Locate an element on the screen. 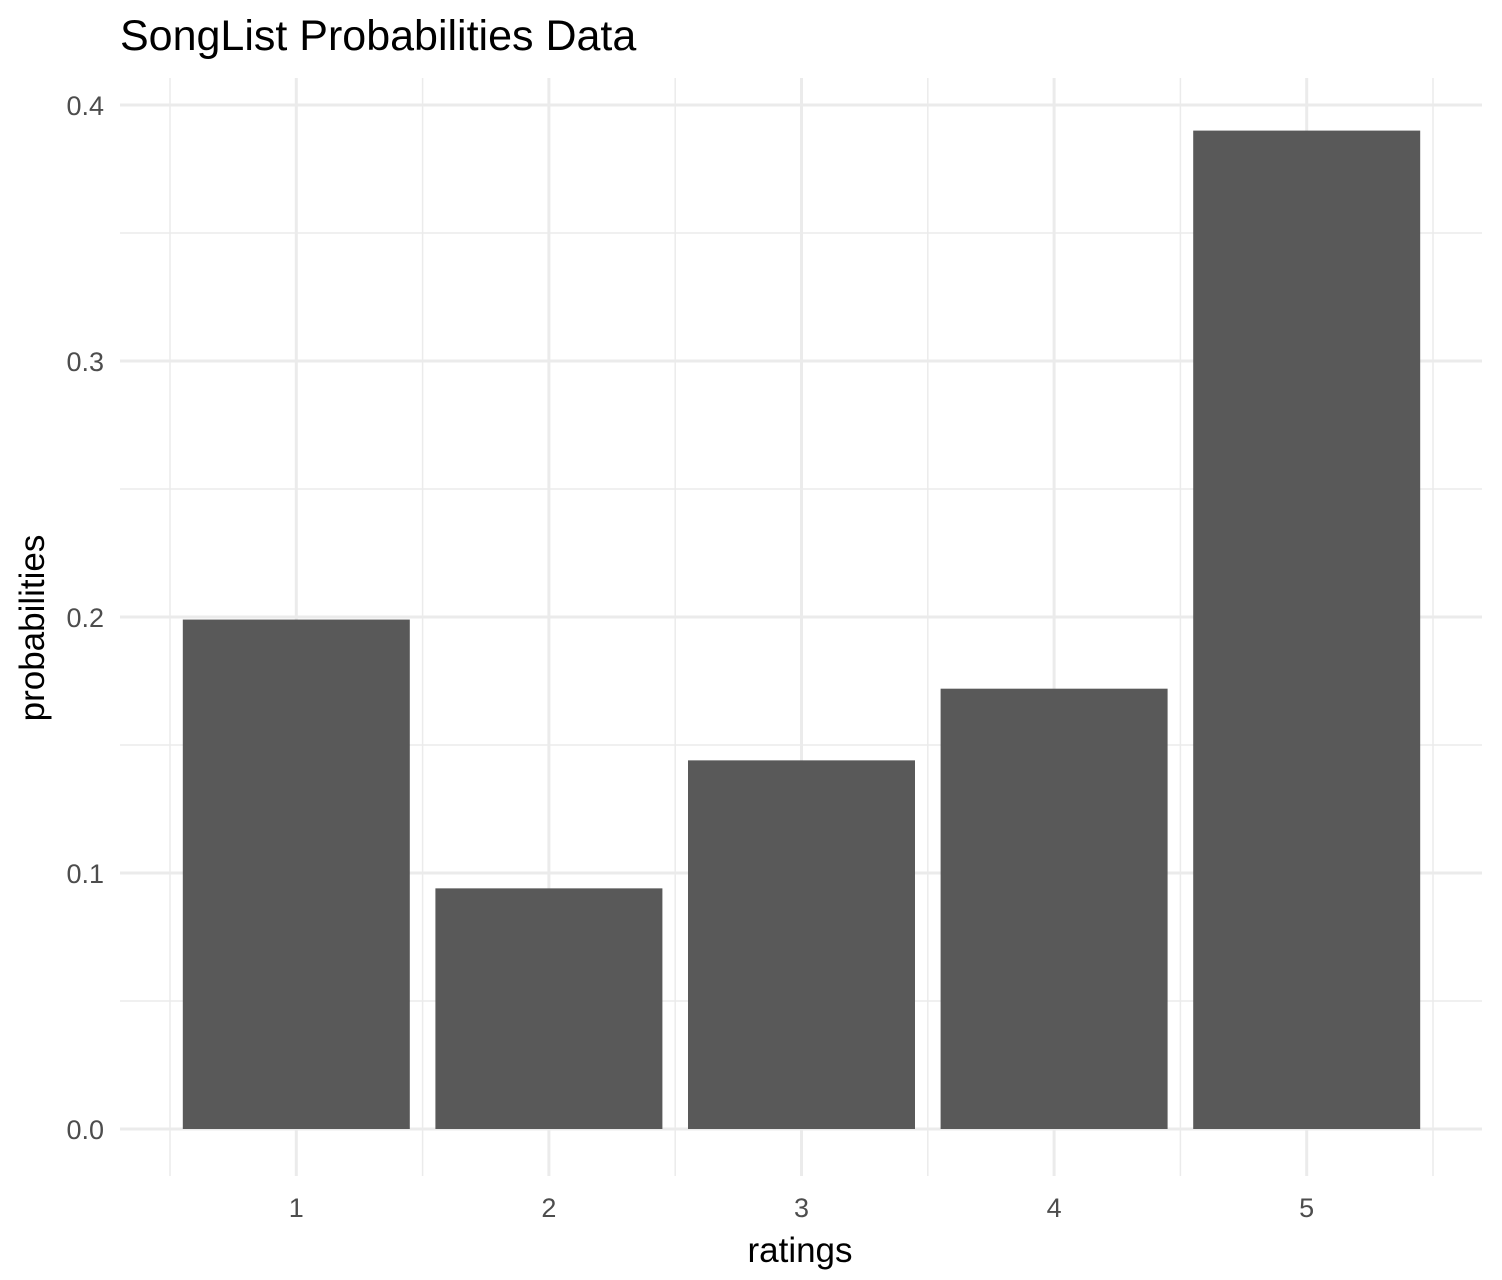  y-tick-label: 0.3 is located at coordinates (85, 362).